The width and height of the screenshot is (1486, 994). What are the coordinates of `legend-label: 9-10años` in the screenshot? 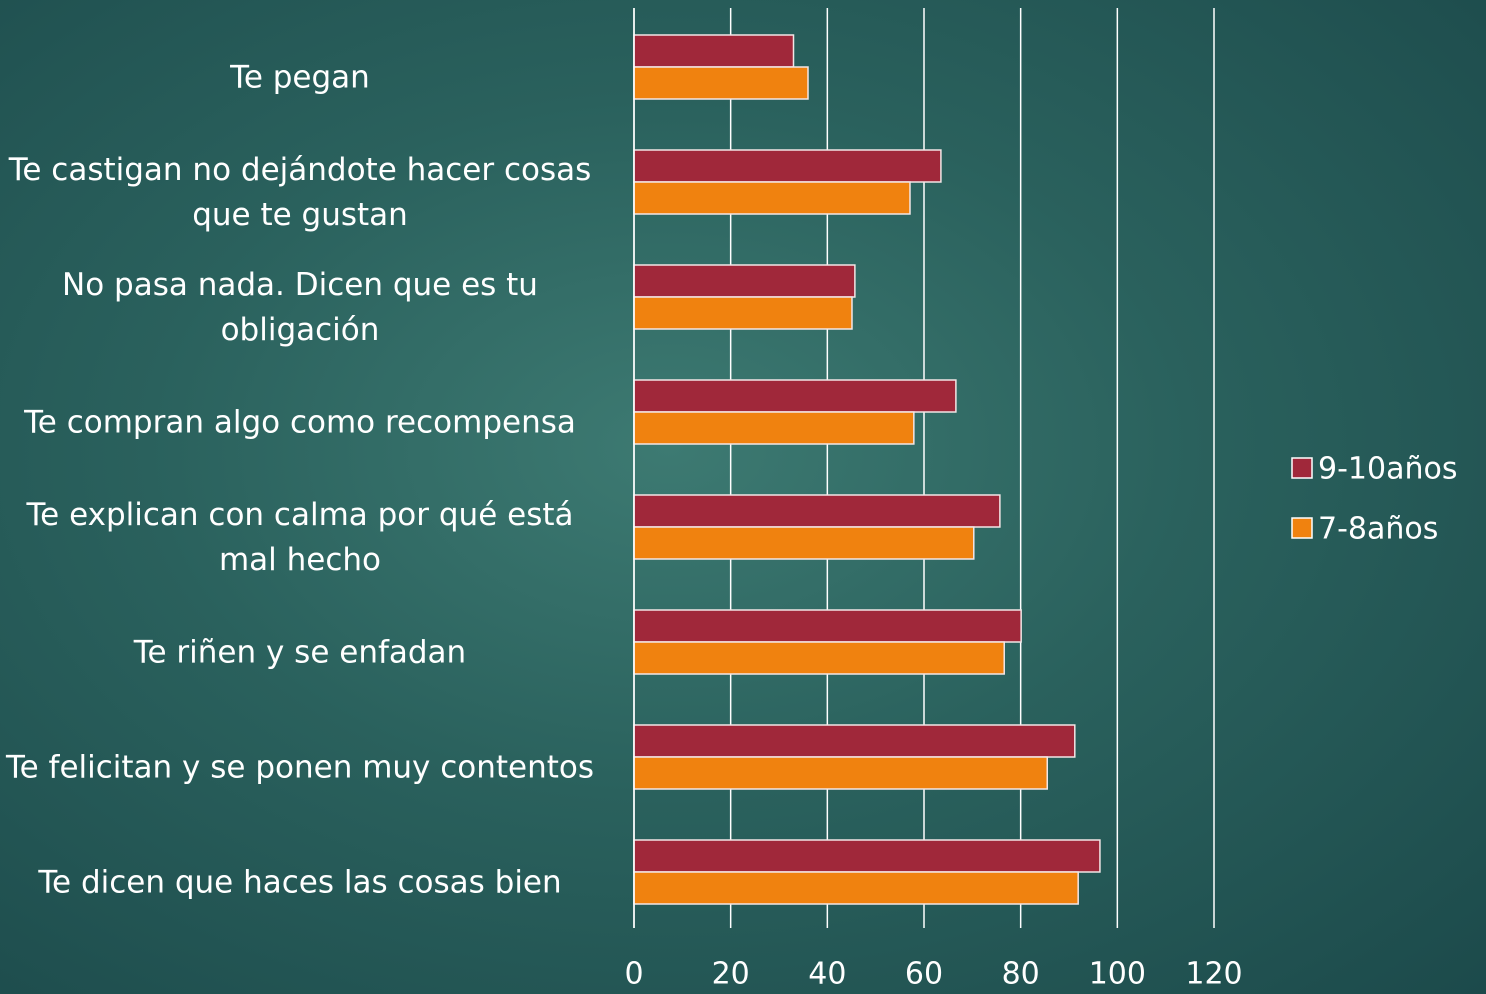 It's located at (1387, 469).